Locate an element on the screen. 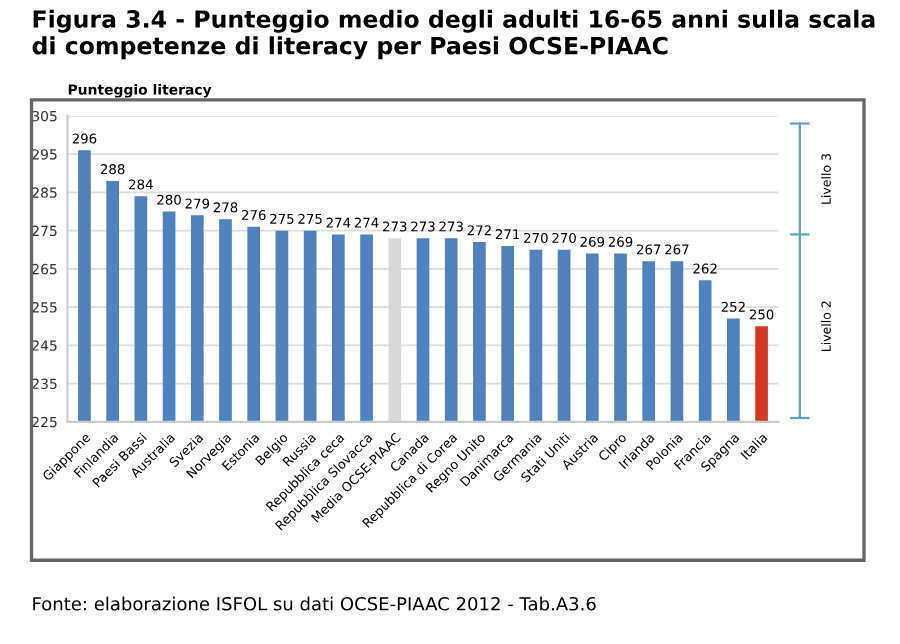  chart-title: Figura 3.4 - Punteggio medio degli adulti 16-65 anni sulla scala di competenze di literacy per Paesi OCSE-PIAAC is located at coordinates (453, 34).